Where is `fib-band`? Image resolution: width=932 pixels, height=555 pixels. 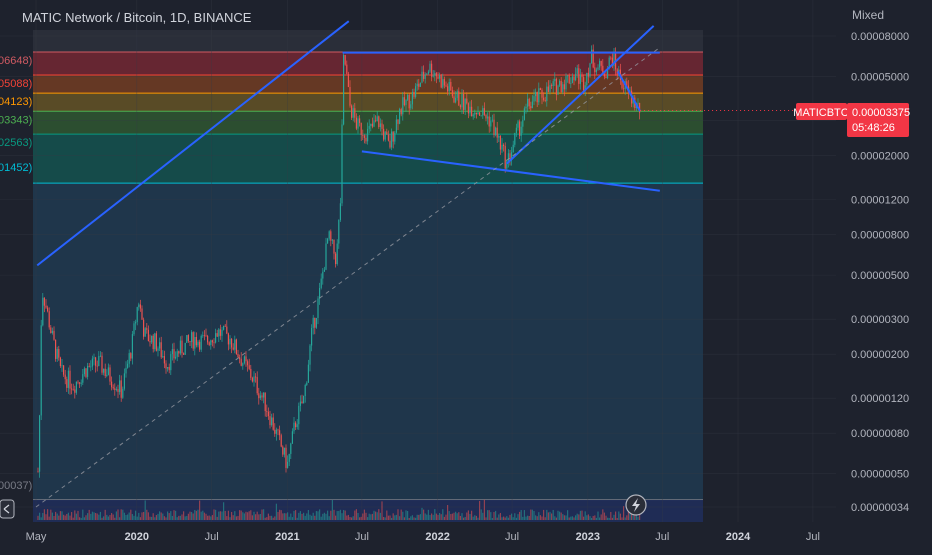 fib-band is located at coordinates (368, 84).